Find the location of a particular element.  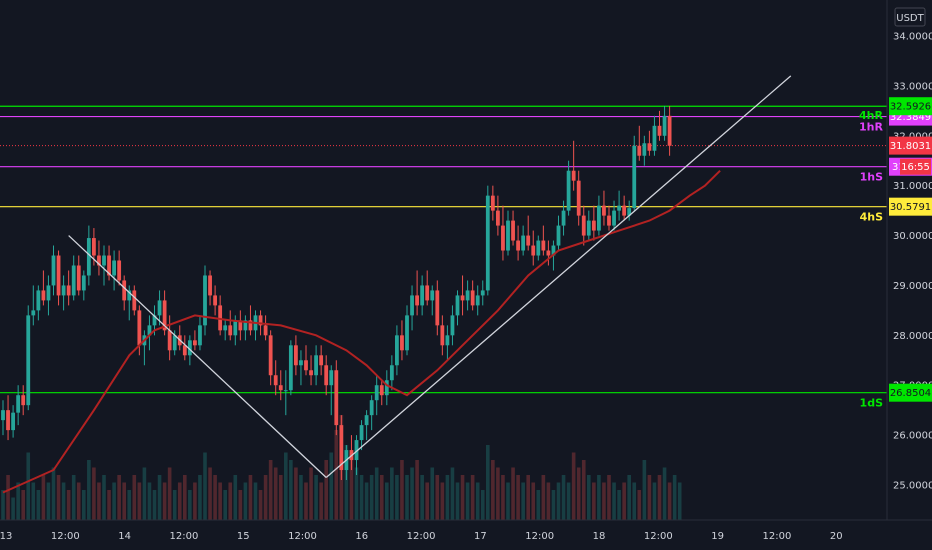

y-tick-label: 29.0000 is located at coordinates (912, 286).